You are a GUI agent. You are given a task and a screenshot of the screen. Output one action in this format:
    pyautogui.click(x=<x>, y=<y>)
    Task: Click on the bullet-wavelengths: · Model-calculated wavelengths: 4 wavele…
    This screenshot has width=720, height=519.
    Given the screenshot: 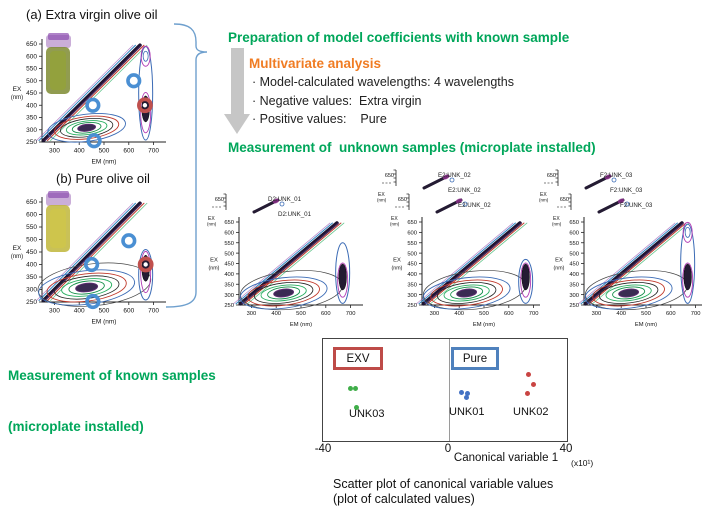 What is the action you would take?
    pyautogui.click(x=383, y=82)
    